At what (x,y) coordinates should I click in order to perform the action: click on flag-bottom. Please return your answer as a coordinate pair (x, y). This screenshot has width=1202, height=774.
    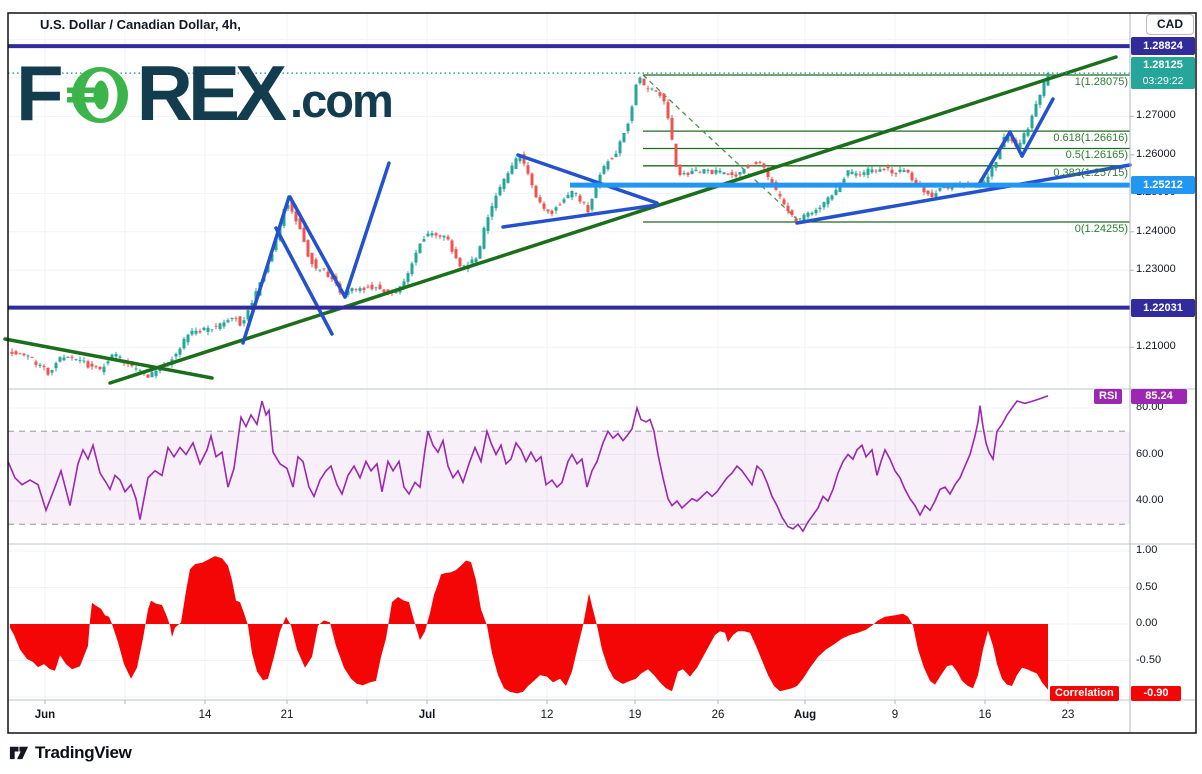
    Looking at the image, I should click on (304, 281).